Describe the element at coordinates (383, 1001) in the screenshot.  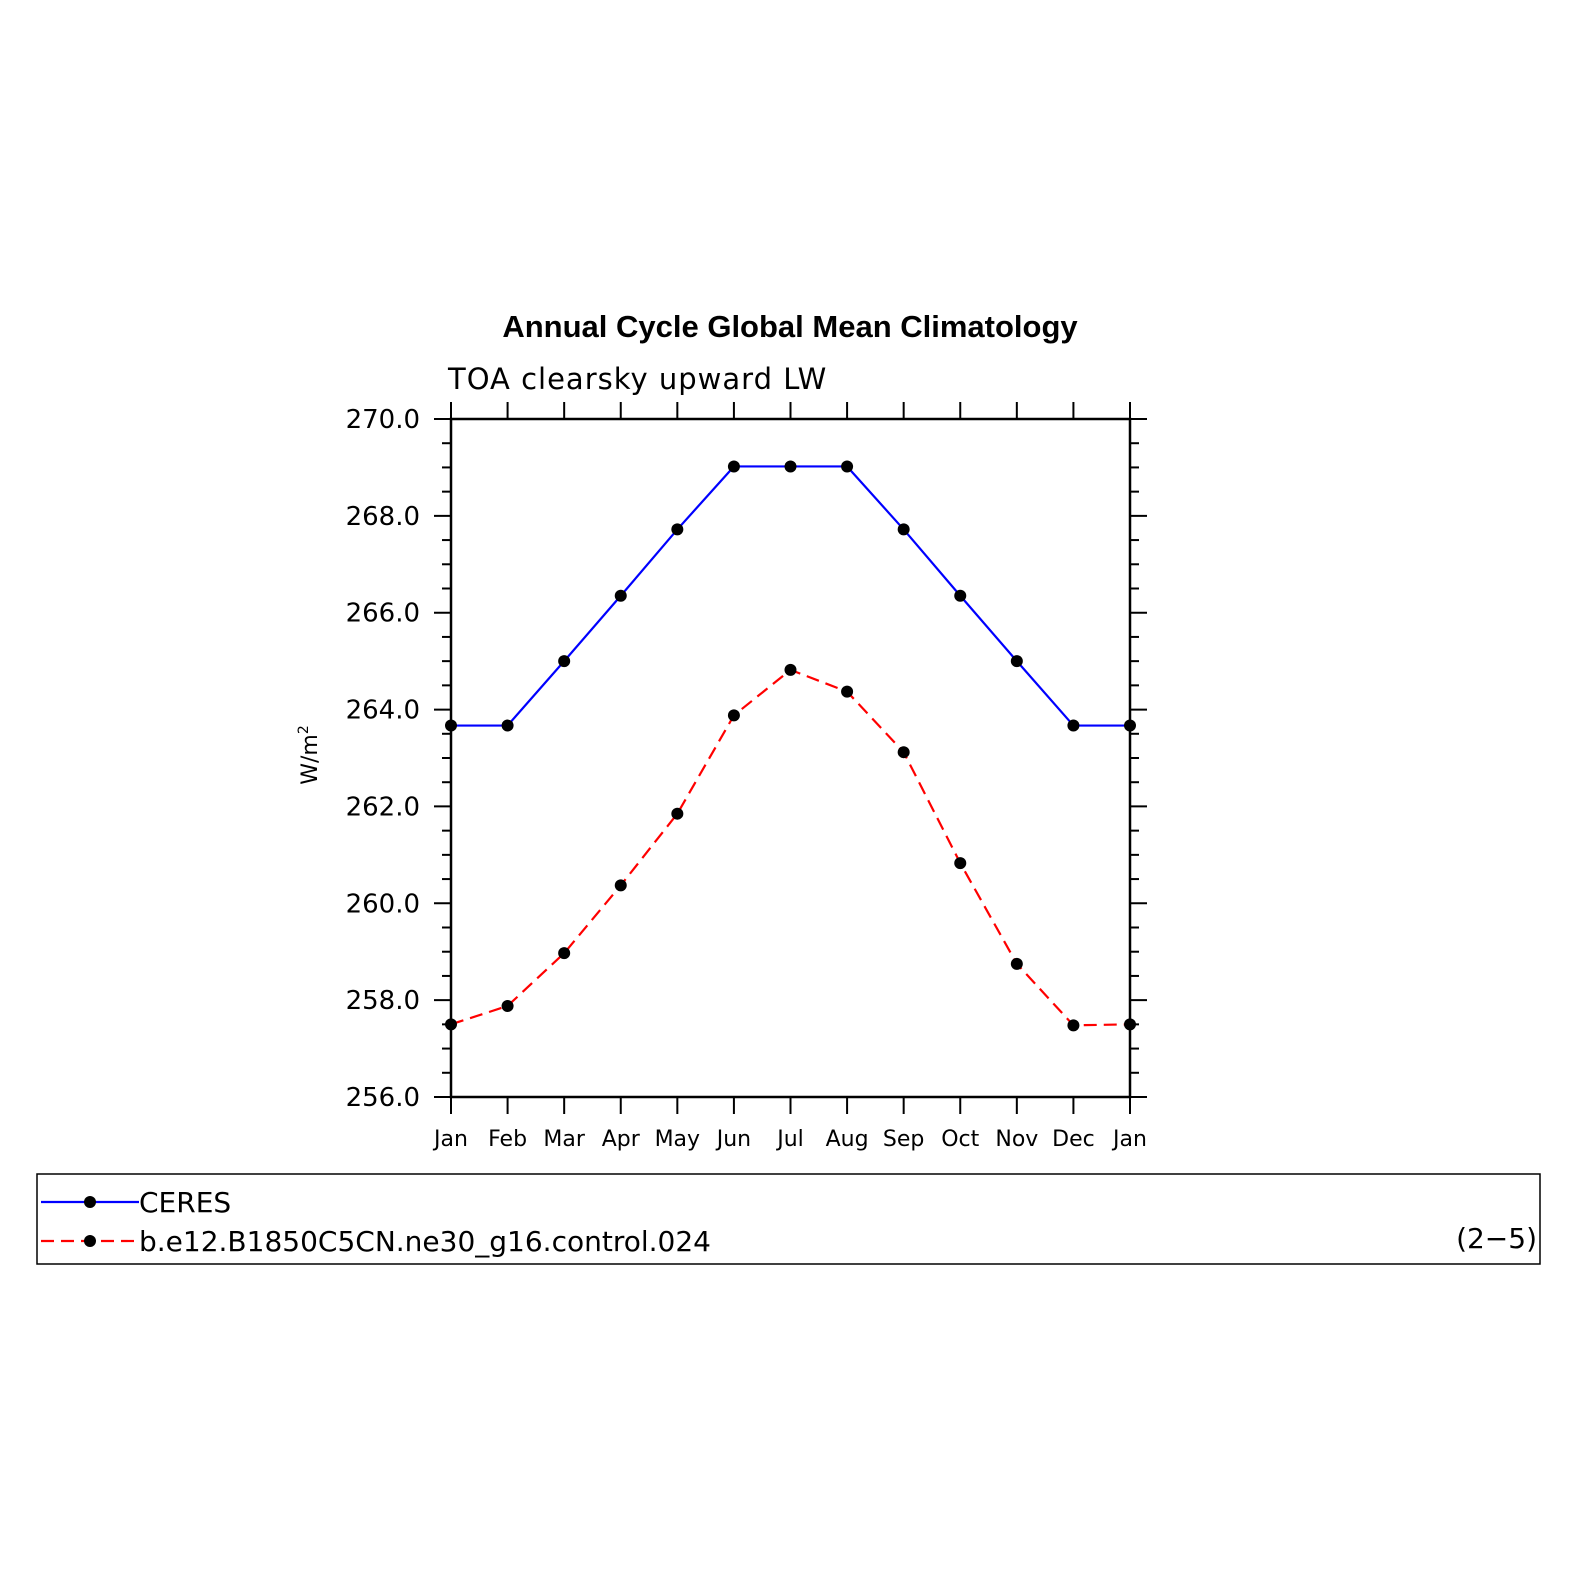
I see `y-tick-label: 258.0` at that location.